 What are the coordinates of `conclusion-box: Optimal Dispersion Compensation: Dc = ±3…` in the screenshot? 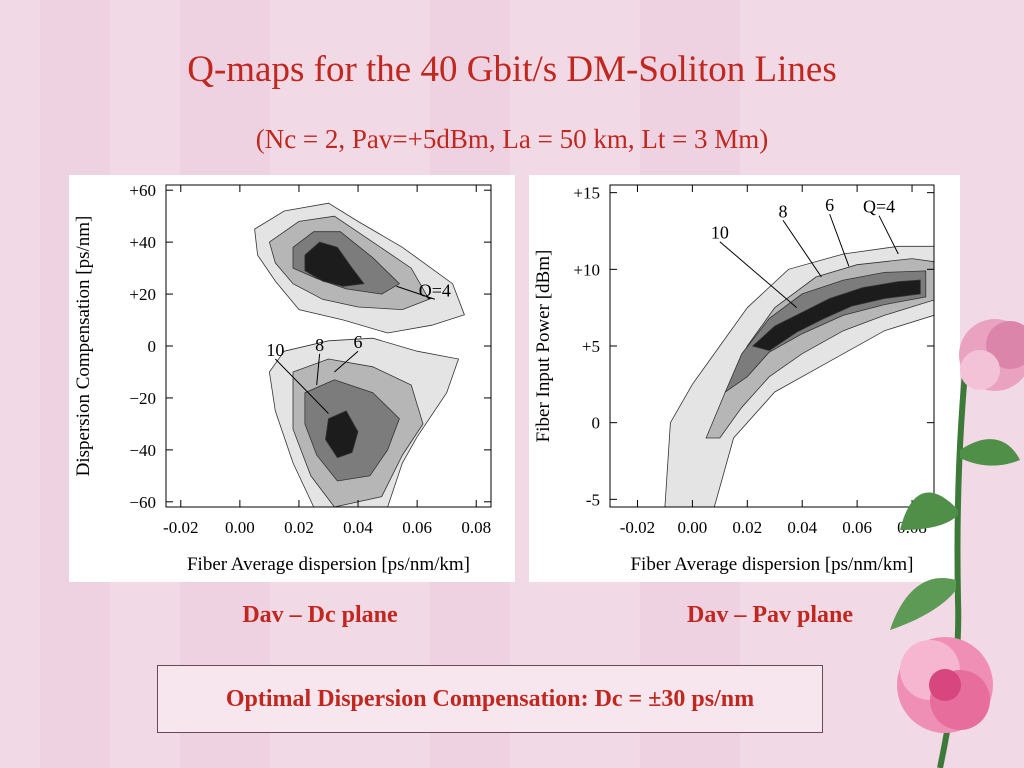 It's located at (490, 699).